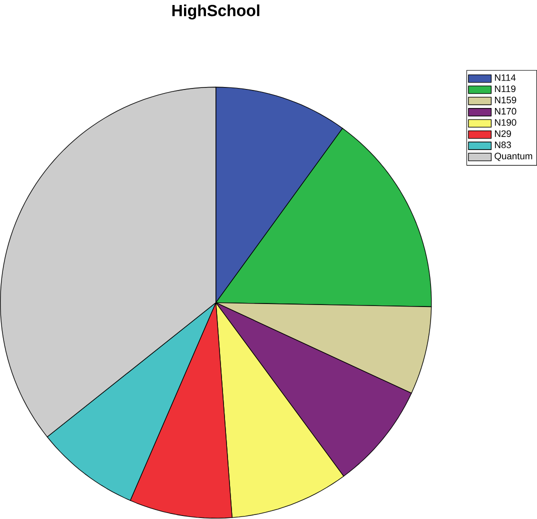 The width and height of the screenshot is (537, 519). Describe the element at coordinates (505, 122) in the screenshot. I see `legend-label: N190` at that location.